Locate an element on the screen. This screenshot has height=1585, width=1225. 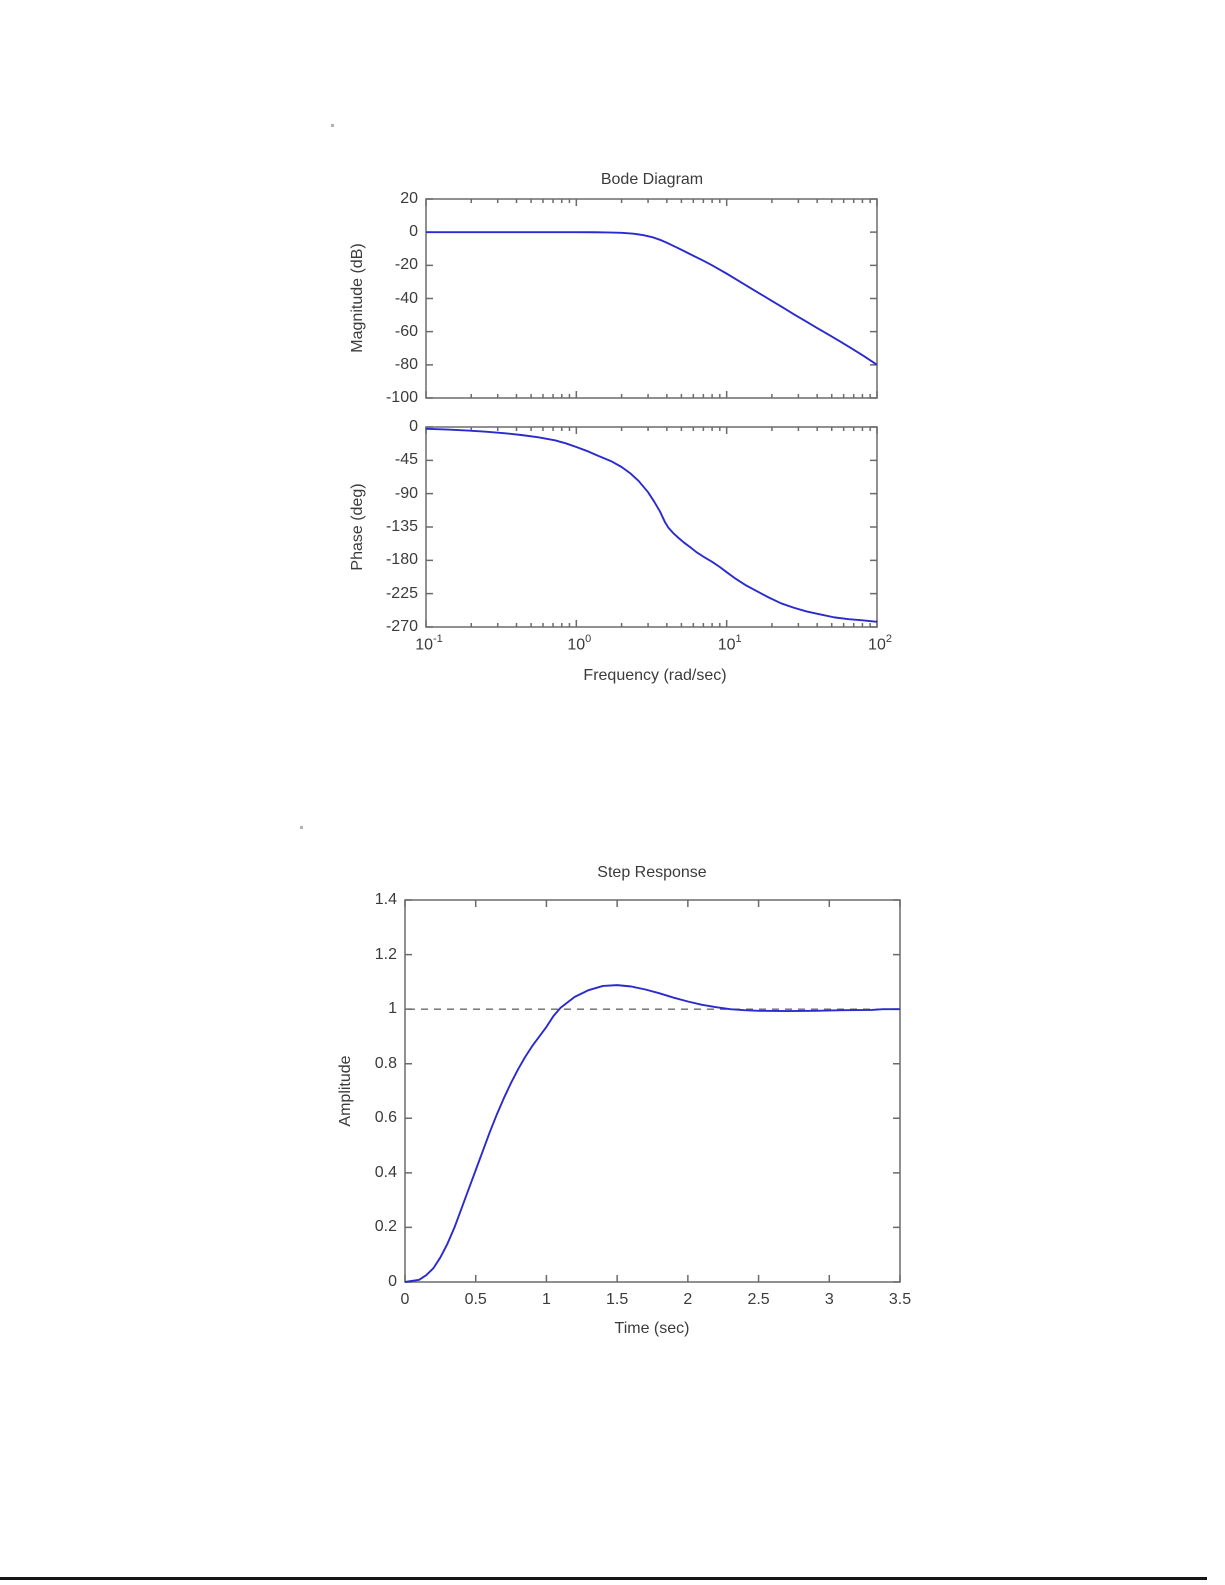
bode-phase-ytick-label: -90 is located at coordinates (406, 493).